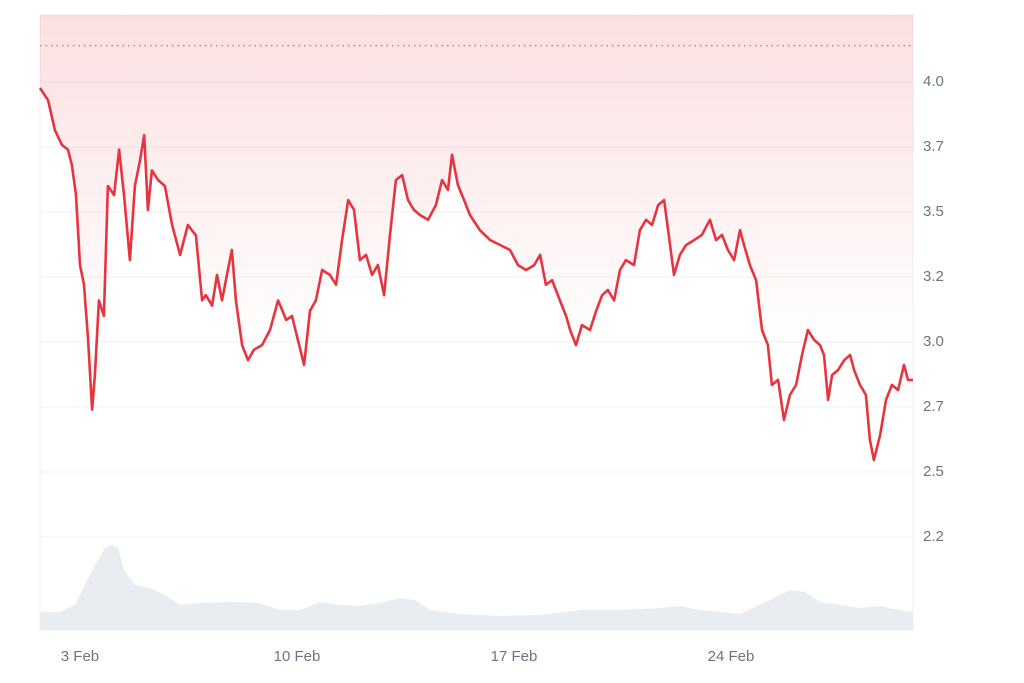 The height and width of the screenshot is (683, 1024). What do you see at coordinates (933, 146) in the screenshot?
I see `y-tick-label: 3.7` at bounding box center [933, 146].